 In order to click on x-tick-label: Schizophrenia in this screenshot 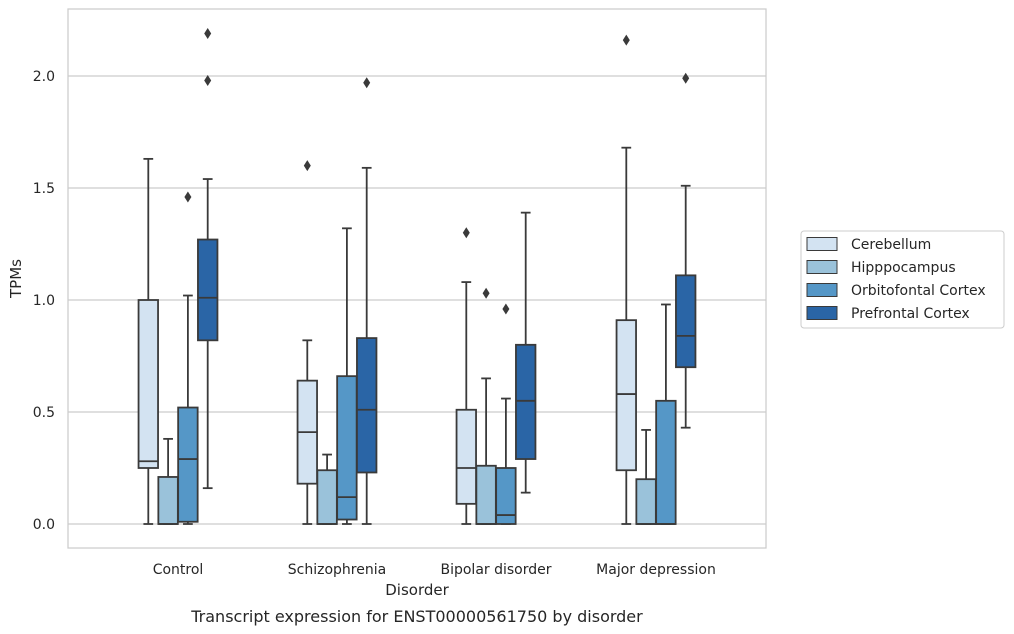, I will do `click(337, 570)`.